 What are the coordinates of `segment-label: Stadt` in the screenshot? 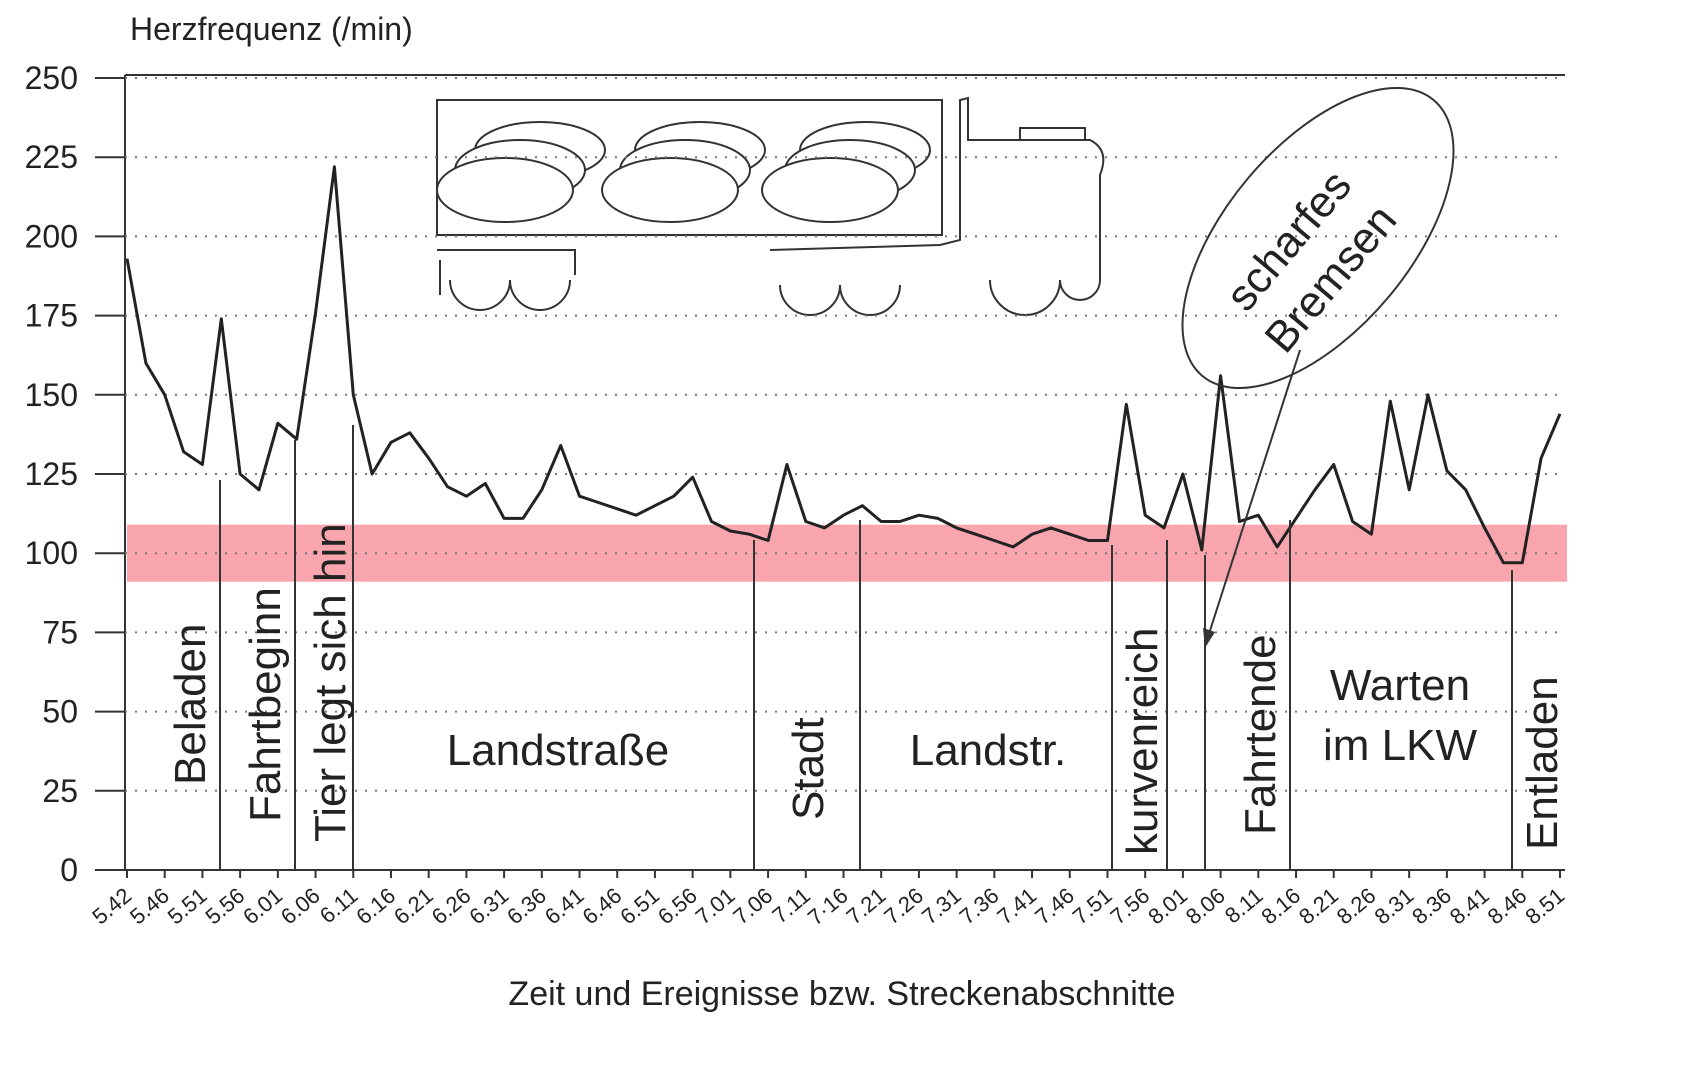 It's located at (808, 768).